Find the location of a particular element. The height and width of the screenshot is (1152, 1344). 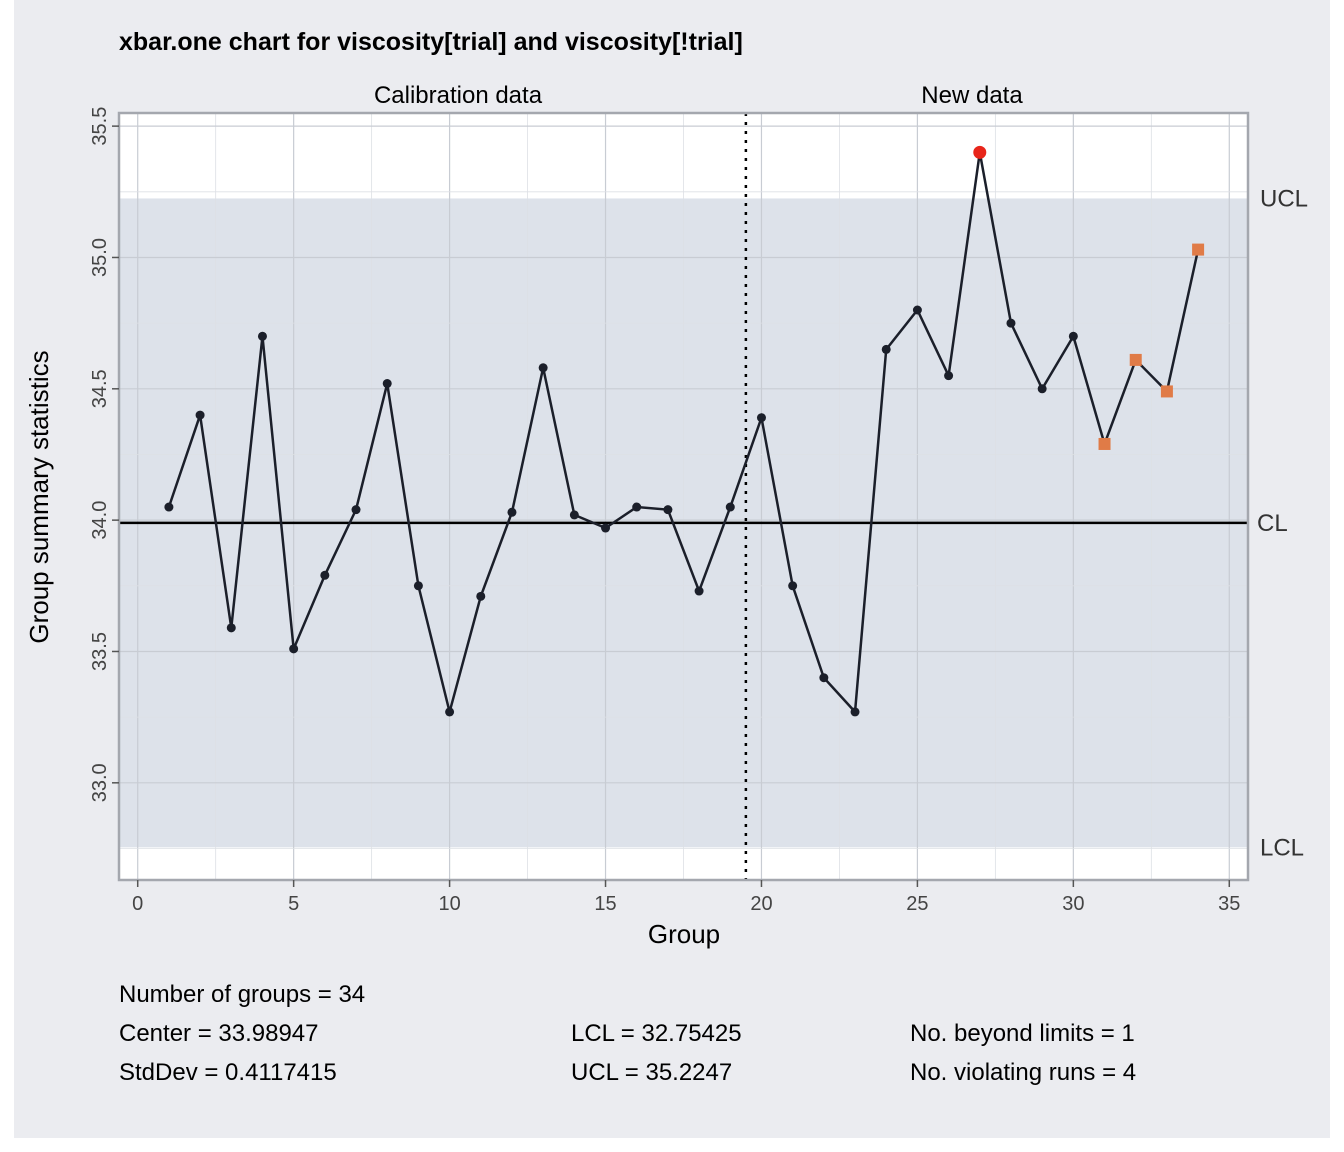

y-tick-label: 35.5 is located at coordinates (100, 126).